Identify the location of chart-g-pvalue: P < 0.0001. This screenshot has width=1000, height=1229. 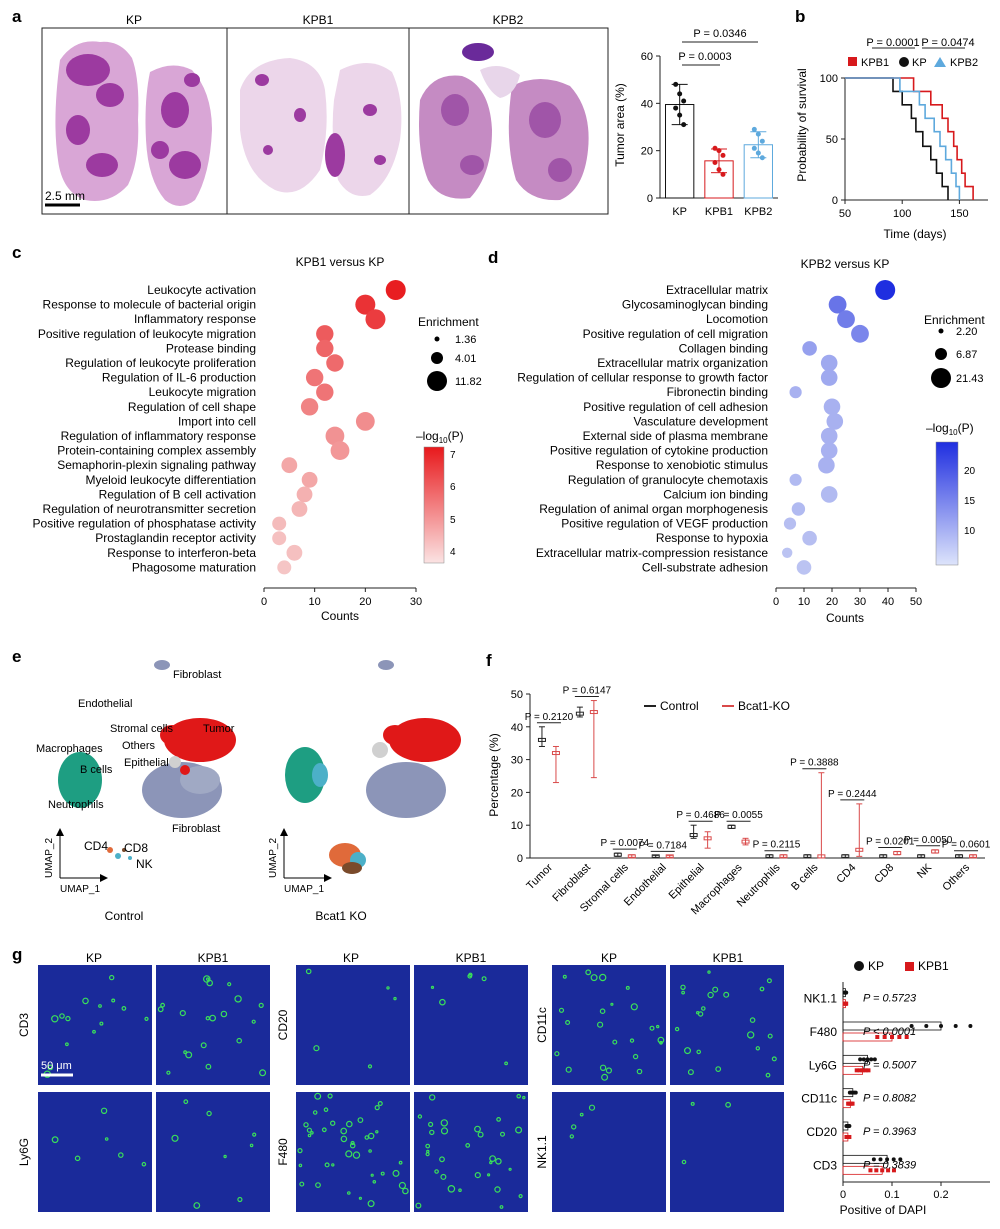
(889, 1032).